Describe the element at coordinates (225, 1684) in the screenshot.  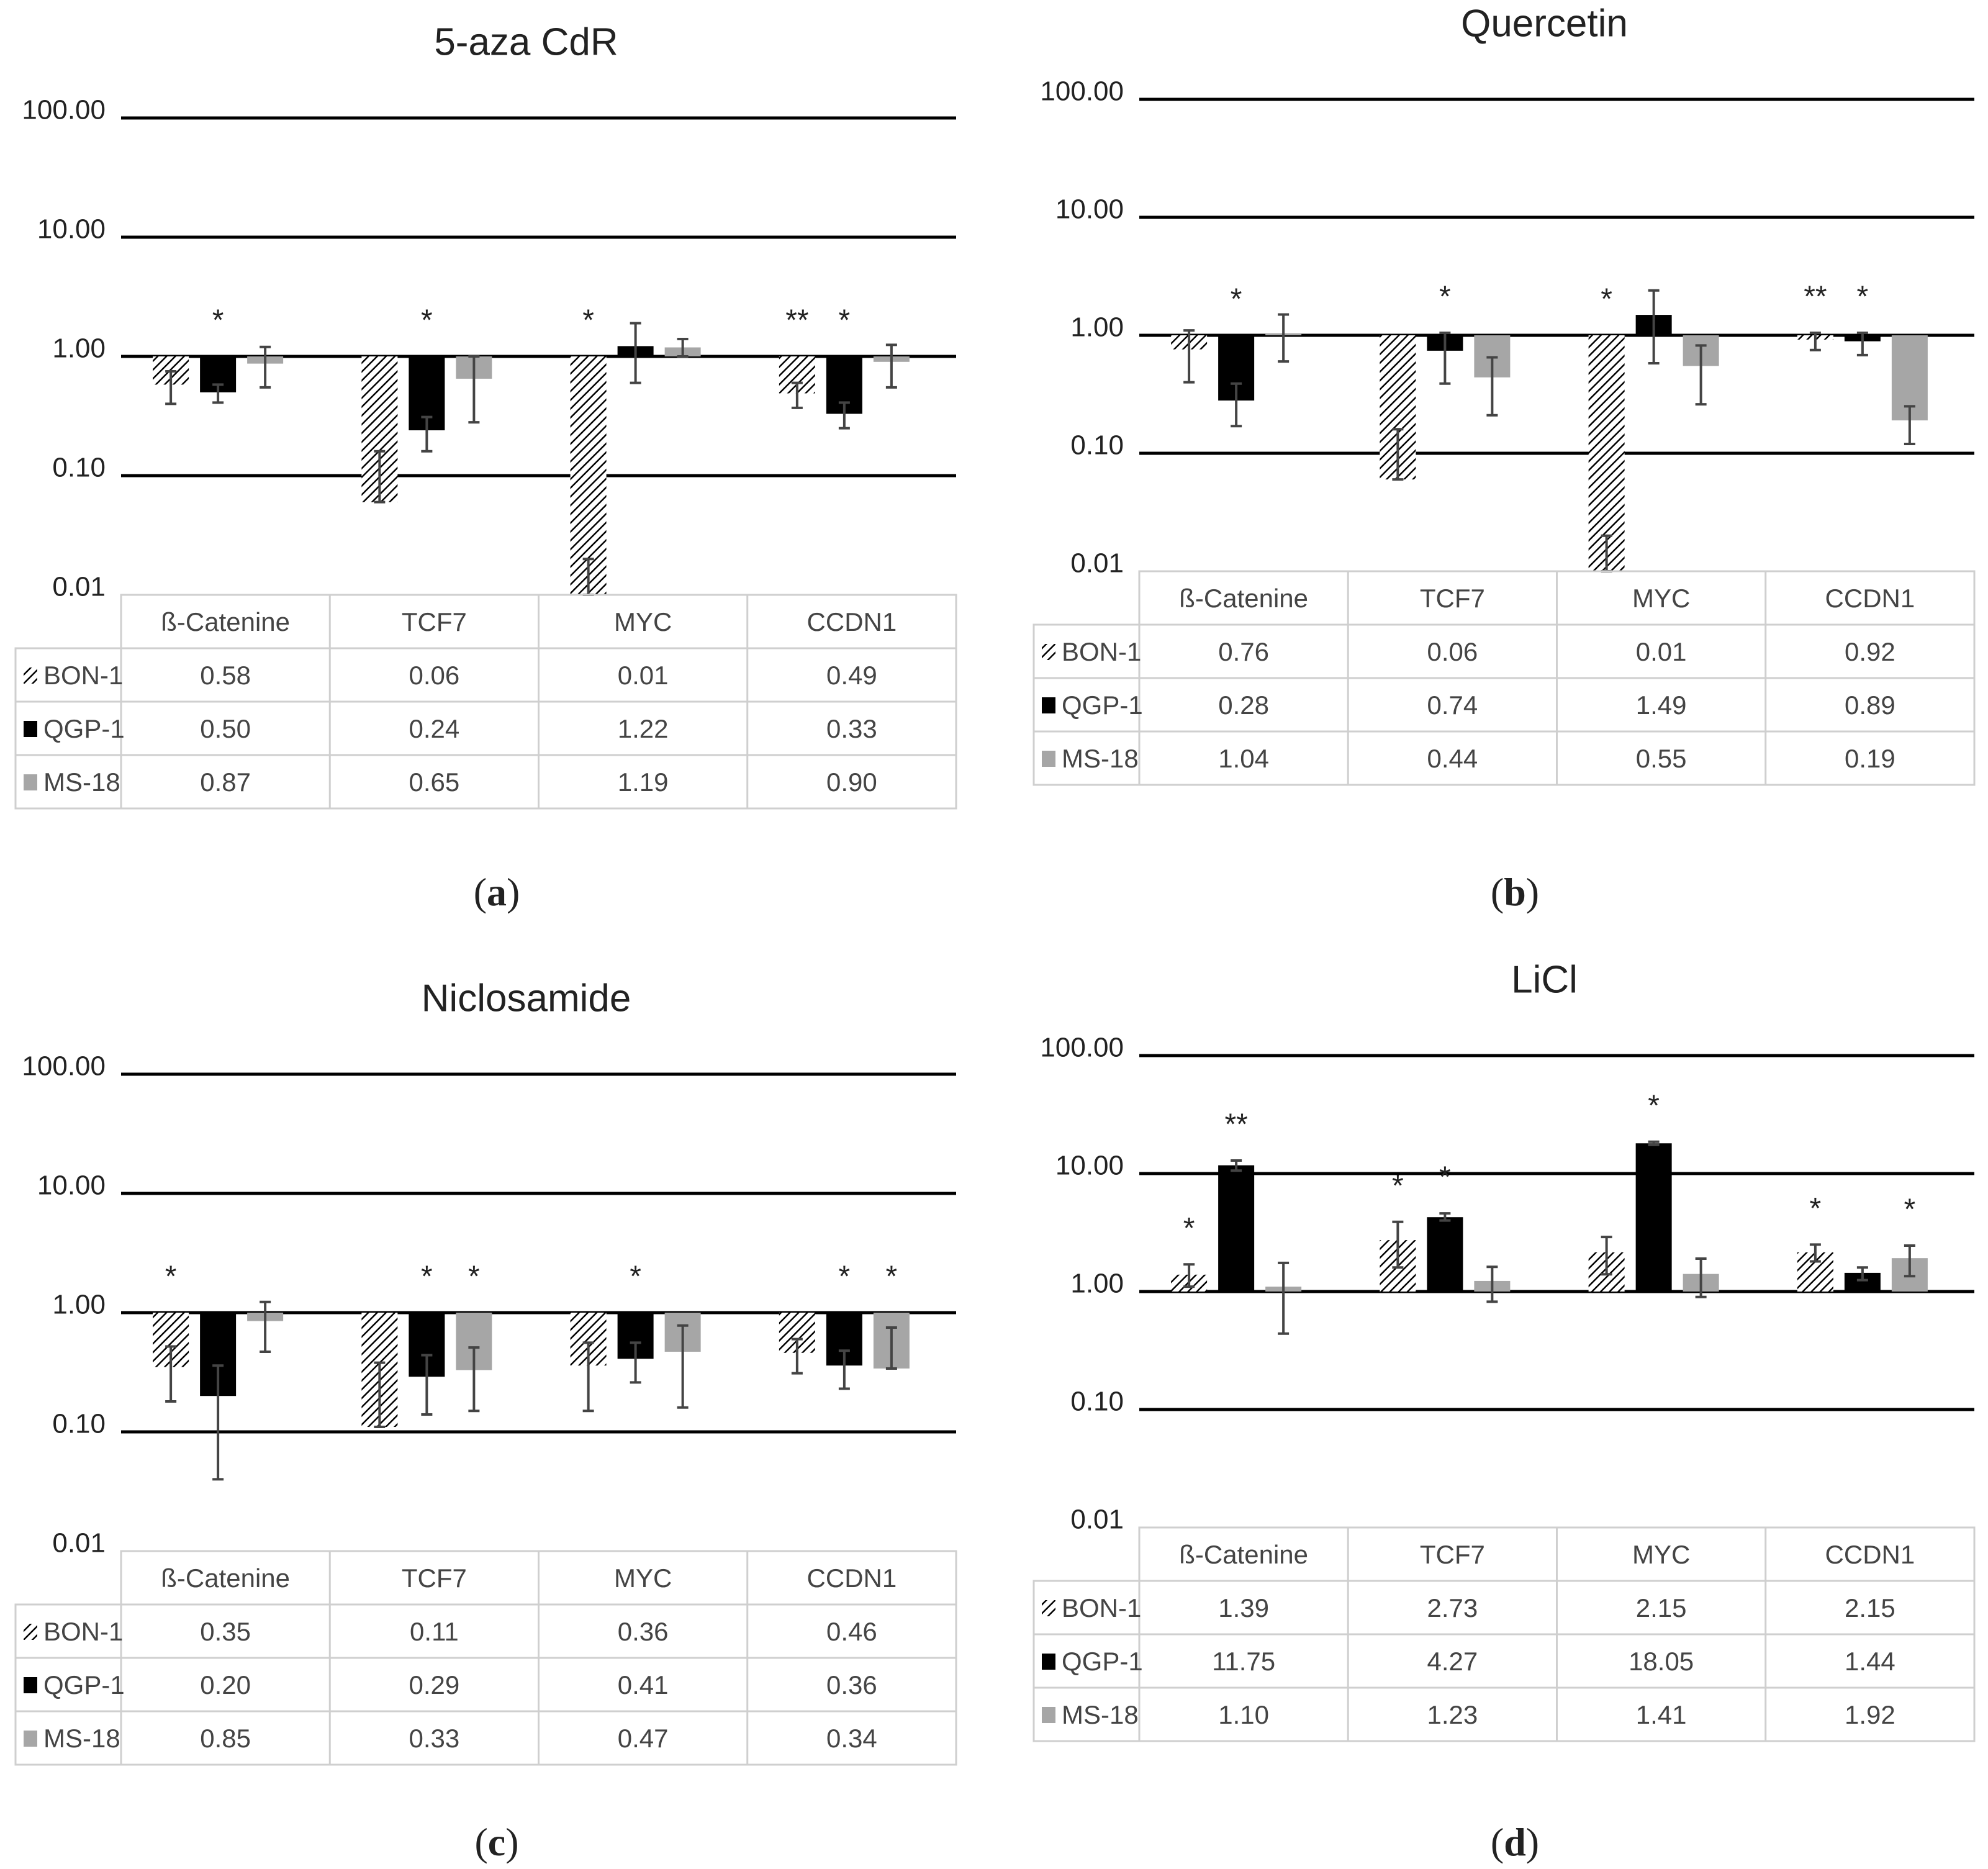
I see `table-cell: 0.20` at that location.